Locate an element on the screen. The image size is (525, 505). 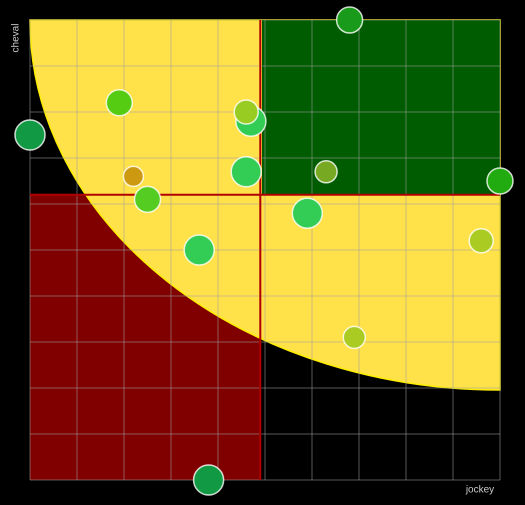
x-axis-label: jockey is located at coordinates (479, 490).